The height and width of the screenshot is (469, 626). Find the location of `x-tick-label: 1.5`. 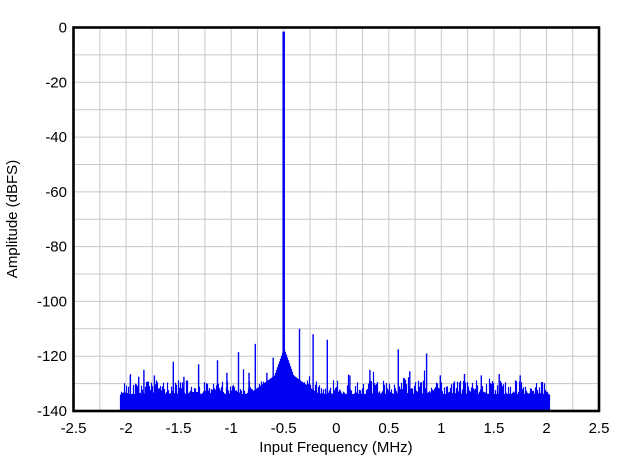

x-tick-label: 1.5 is located at coordinates (493, 428).